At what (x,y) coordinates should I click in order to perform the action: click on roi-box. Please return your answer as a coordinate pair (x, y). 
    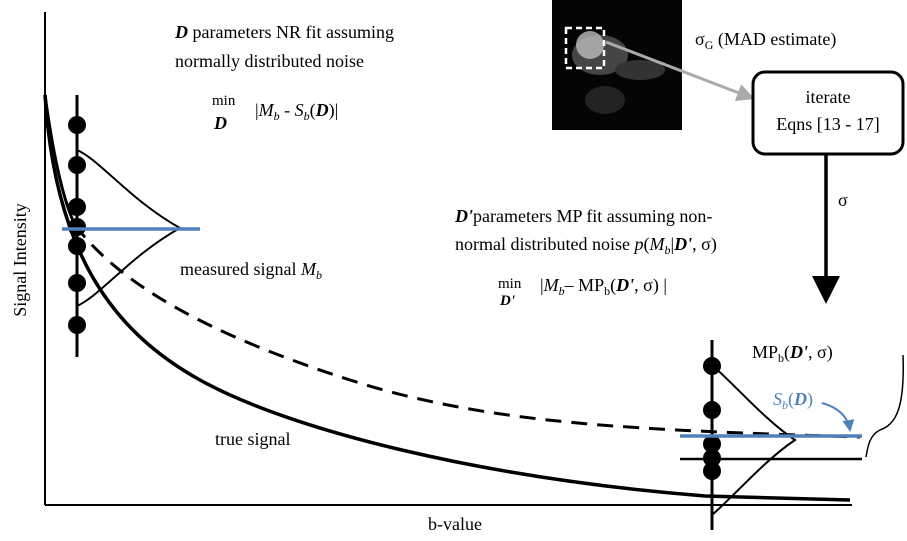
    Looking at the image, I should click on (585, 48).